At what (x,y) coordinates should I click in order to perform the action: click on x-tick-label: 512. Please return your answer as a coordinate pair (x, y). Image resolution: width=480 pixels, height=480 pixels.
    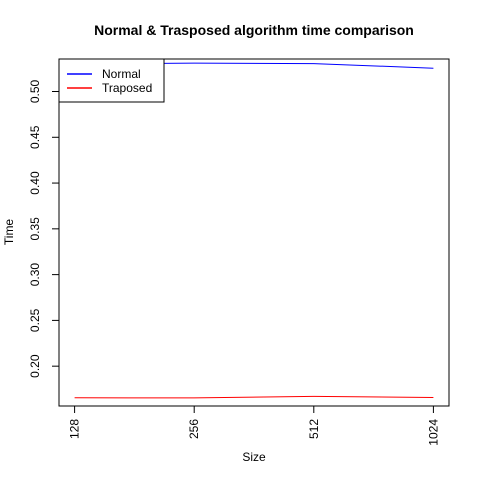
    Looking at the image, I should click on (314, 429).